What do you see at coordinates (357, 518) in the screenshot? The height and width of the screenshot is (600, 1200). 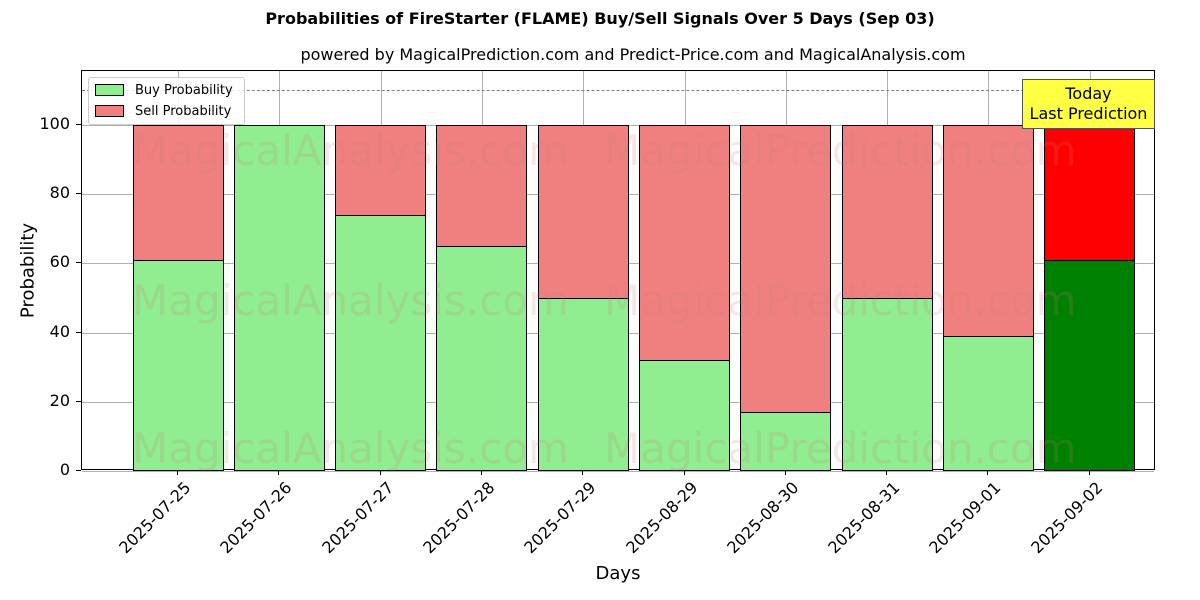 I see `x-tick-label: 2025-07-27` at bounding box center [357, 518].